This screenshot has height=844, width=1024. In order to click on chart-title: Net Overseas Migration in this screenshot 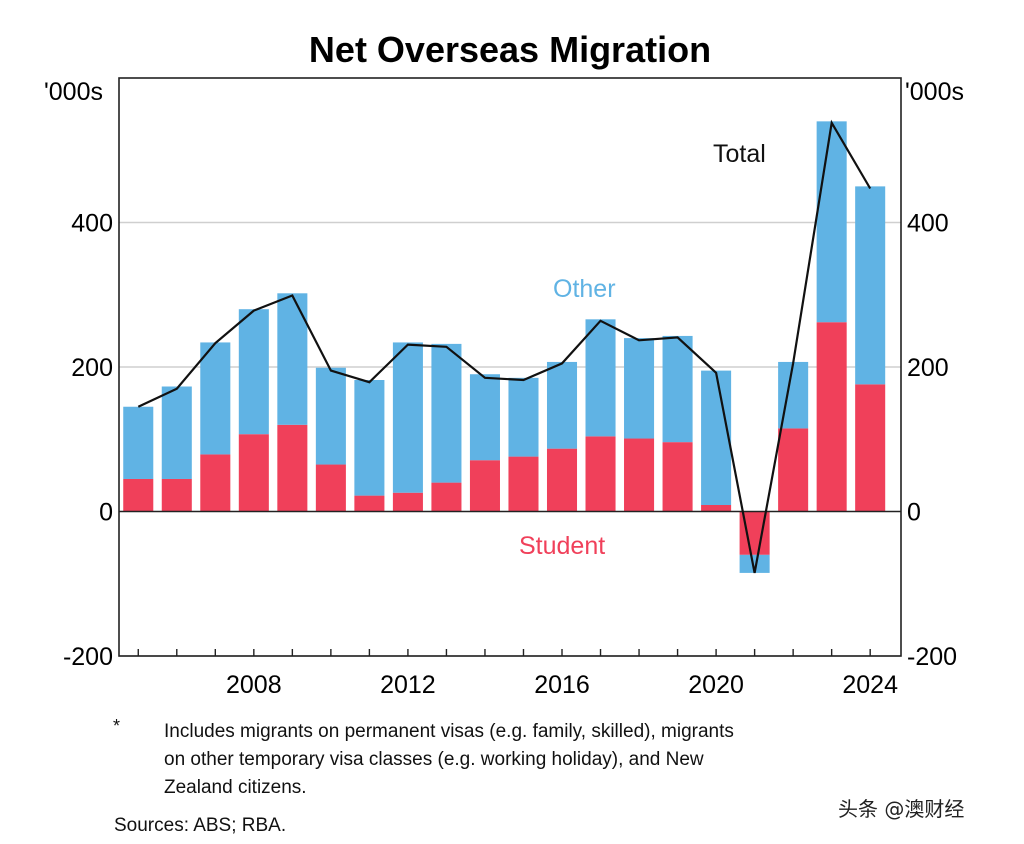, I will do `click(510, 49)`.